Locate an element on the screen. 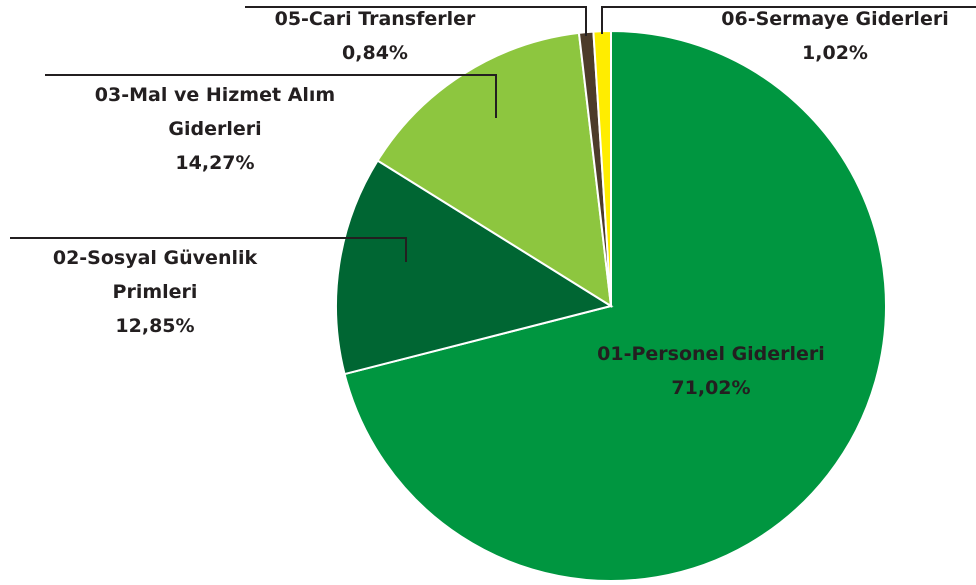 This screenshot has width=976, height=585. slice-label: 05-Cari Transferler 0,84% is located at coordinates (375, 36).